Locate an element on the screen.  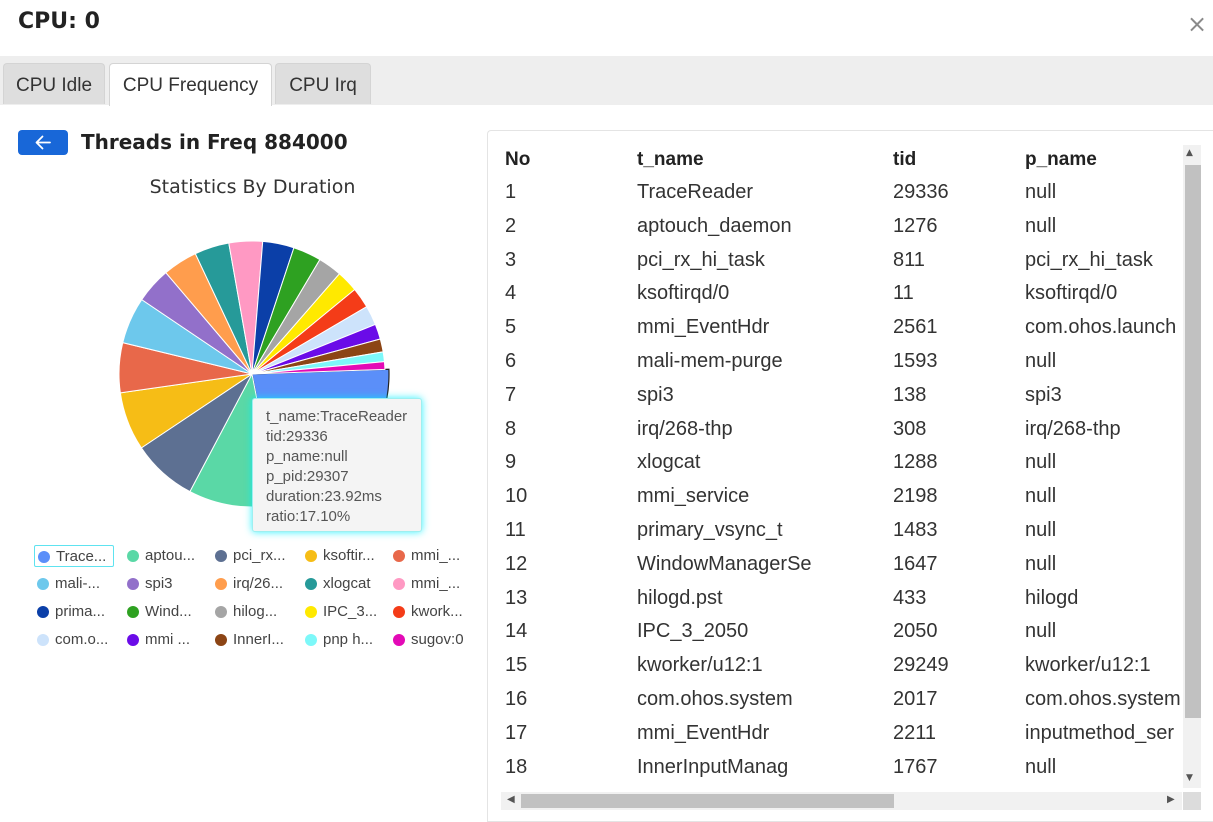
tab-cpu-idle: CPU Idle is located at coordinates (54, 83).